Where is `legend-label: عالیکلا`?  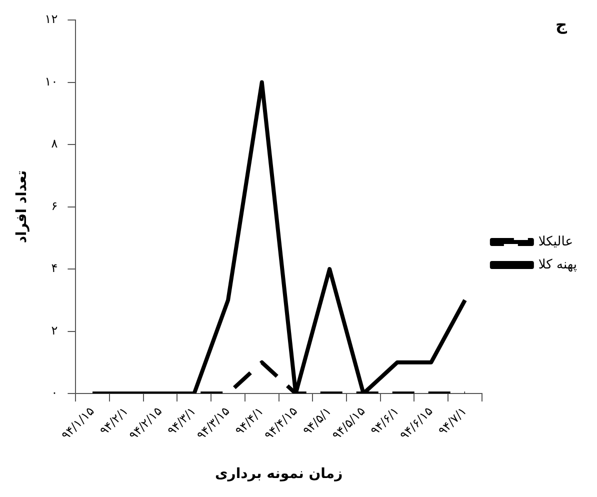
legend-label: عالیکلا is located at coordinates (555, 242).